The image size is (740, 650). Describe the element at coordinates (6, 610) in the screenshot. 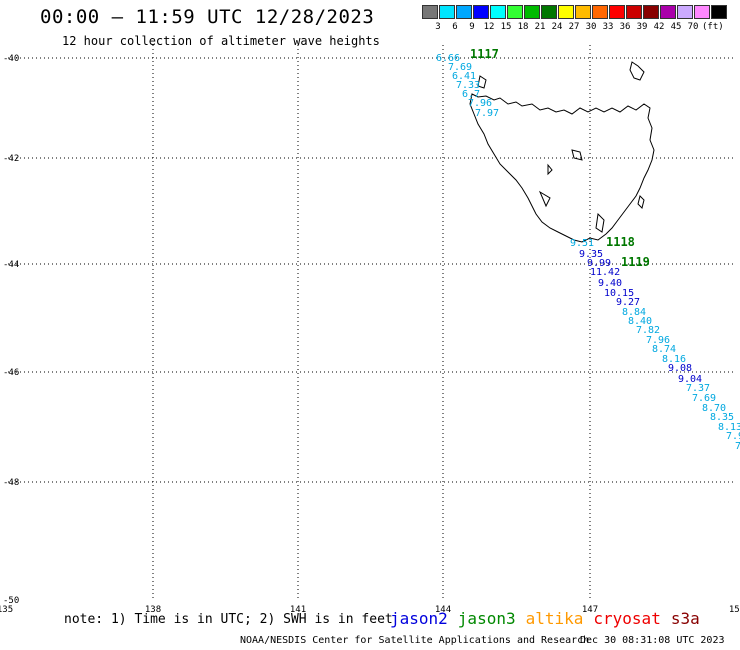

I see `lon-label: 135` at that location.